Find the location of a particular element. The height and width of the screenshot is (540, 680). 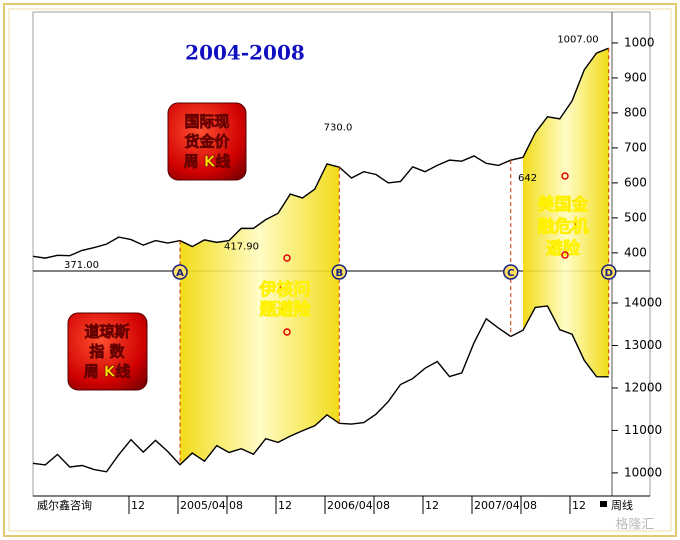

badge-label: 货金价 is located at coordinates (207, 142).